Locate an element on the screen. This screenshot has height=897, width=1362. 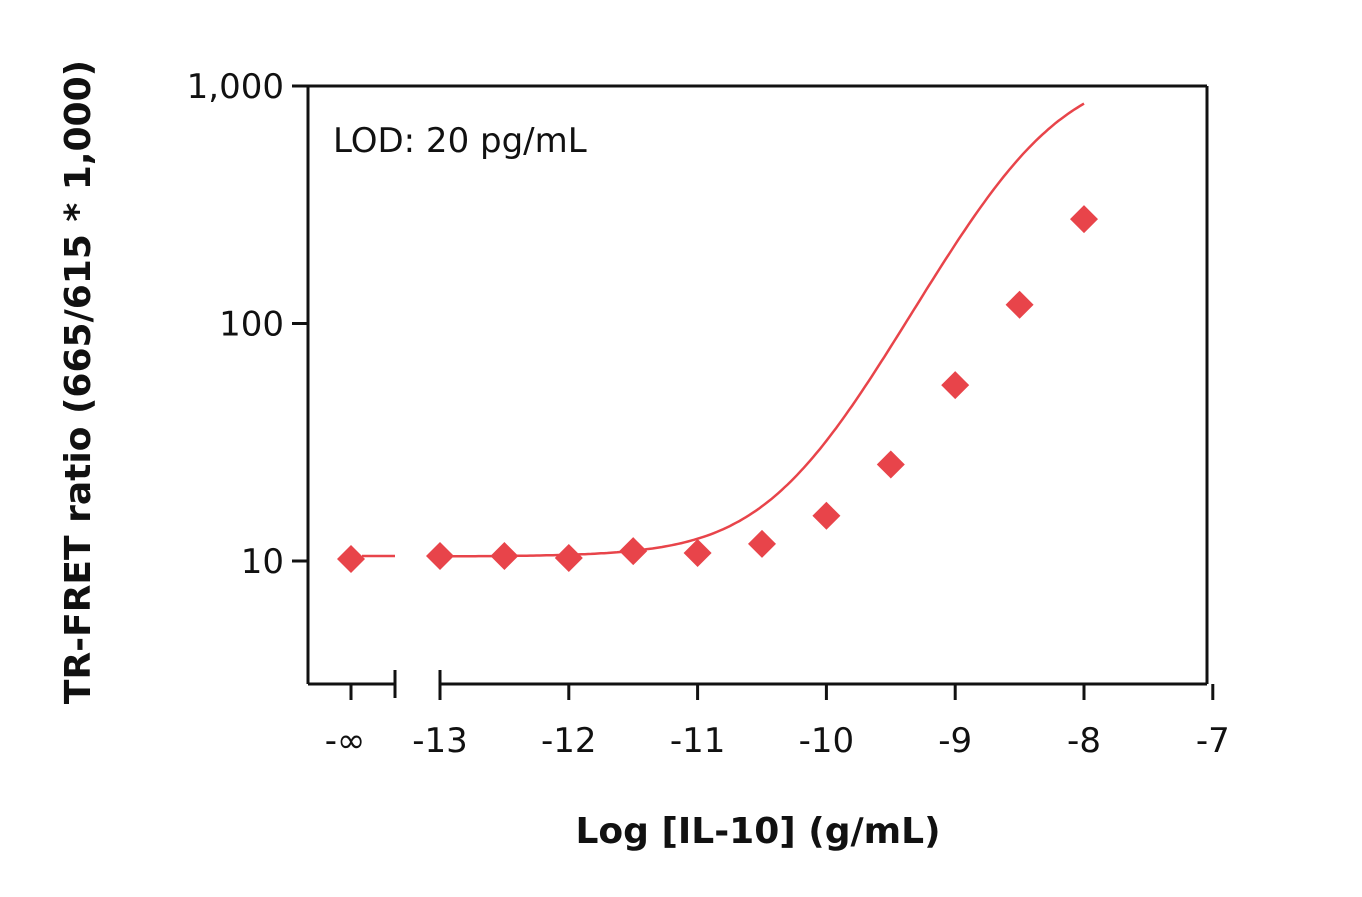
x-tick-label: -11 is located at coordinates (698, 741).